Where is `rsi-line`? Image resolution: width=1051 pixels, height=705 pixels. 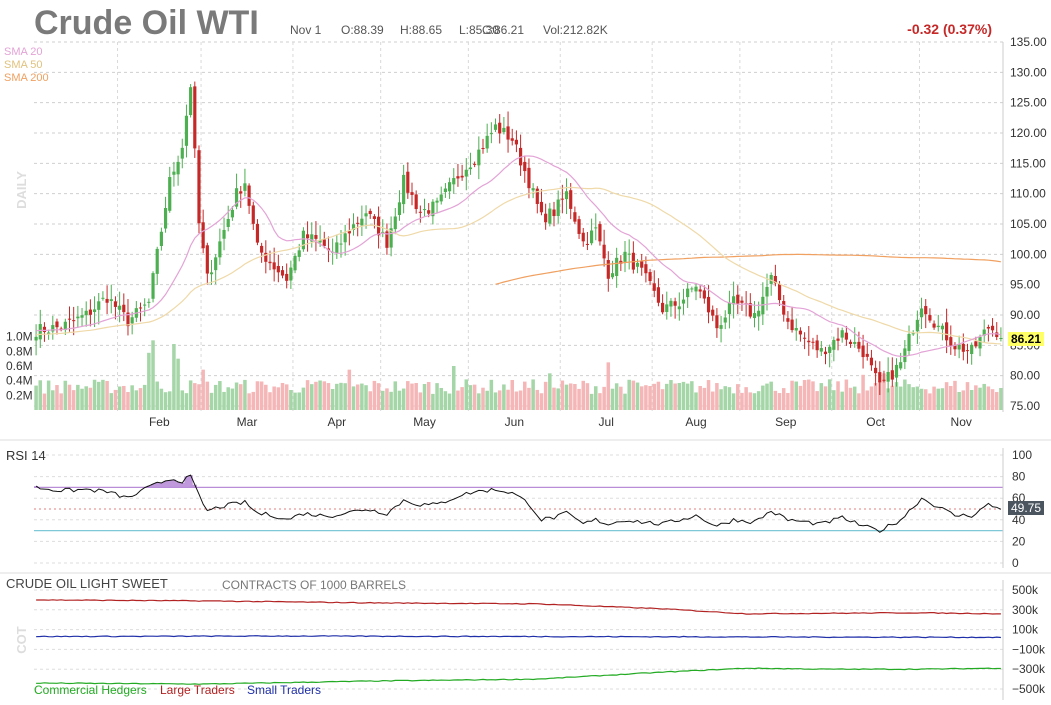
rsi-line is located at coordinates (518, 503).